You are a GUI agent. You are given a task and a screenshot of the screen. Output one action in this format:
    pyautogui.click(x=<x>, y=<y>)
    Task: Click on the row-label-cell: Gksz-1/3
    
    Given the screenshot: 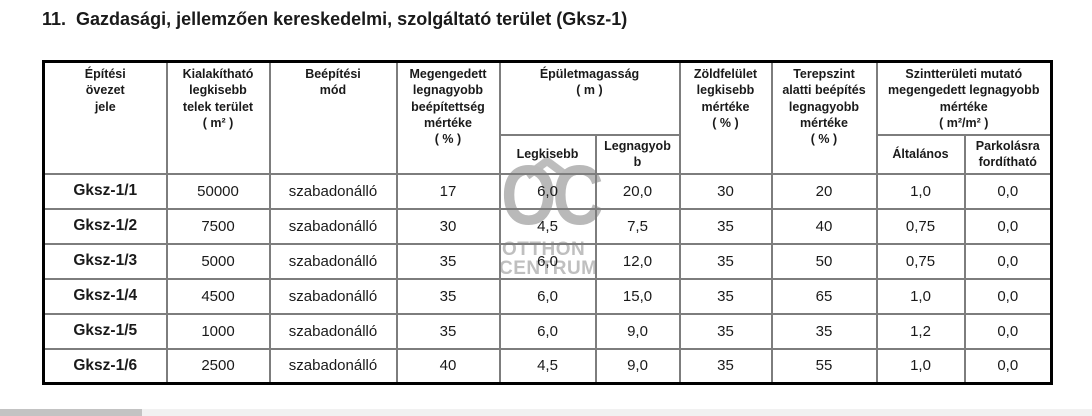 What is the action you would take?
    pyautogui.click(x=105, y=261)
    